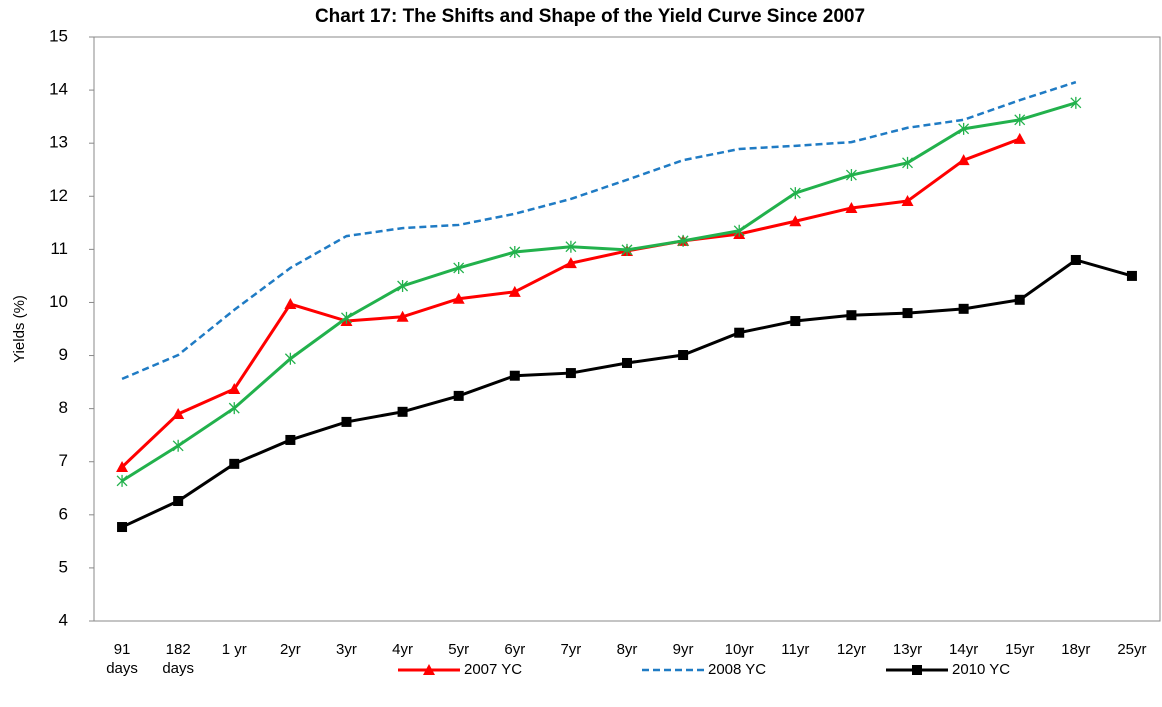 This screenshot has width=1162, height=707. Describe the element at coordinates (346, 649) in the screenshot. I see `x-tick-label: 3yr` at that location.